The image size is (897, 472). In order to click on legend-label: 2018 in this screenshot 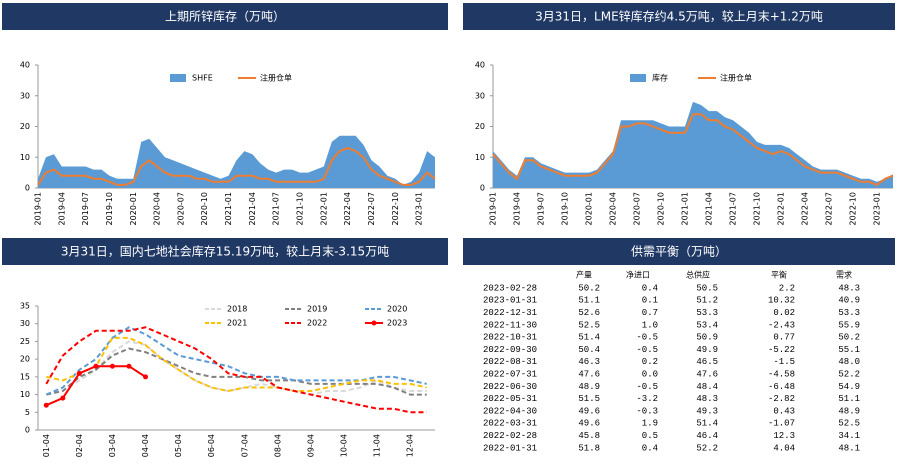, I will do `click(237, 309)`.